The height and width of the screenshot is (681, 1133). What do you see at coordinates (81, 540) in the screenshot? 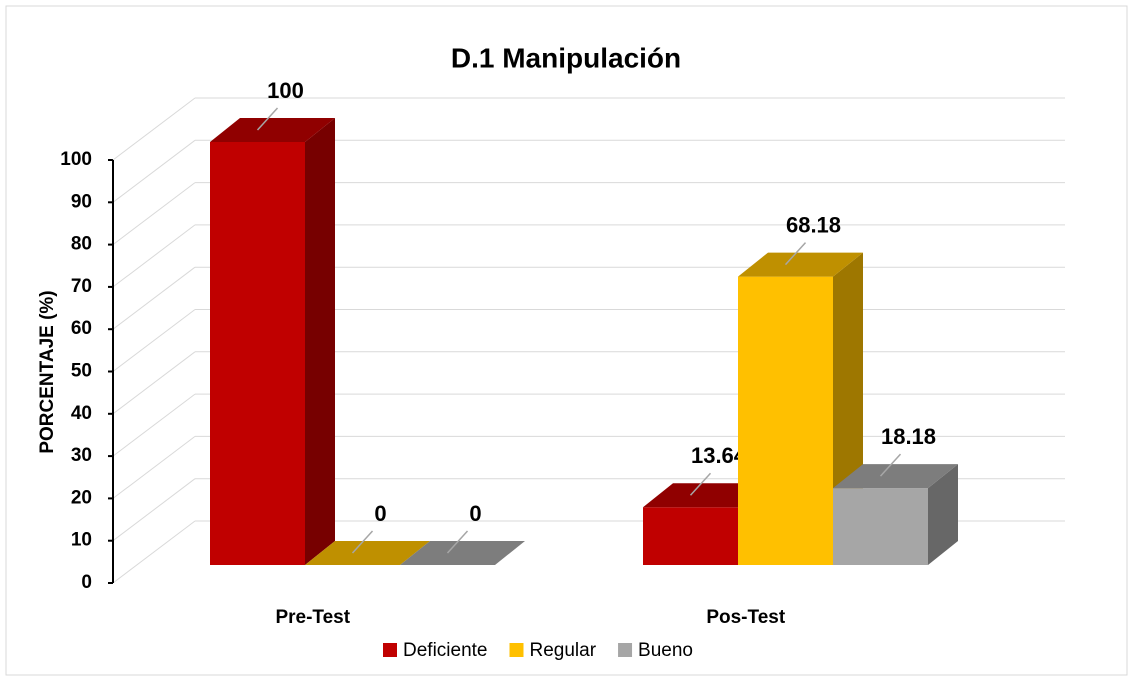
I see `y-tick-label: 10` at bounding box center [81, 540].